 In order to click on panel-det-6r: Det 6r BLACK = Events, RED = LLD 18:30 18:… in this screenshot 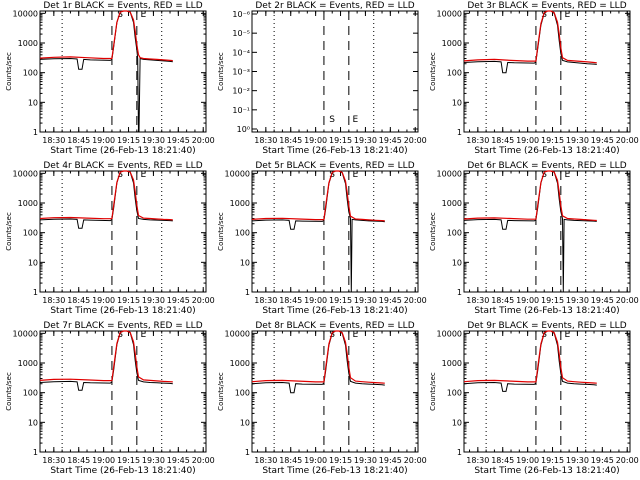, I will do `click(534, 238)`.